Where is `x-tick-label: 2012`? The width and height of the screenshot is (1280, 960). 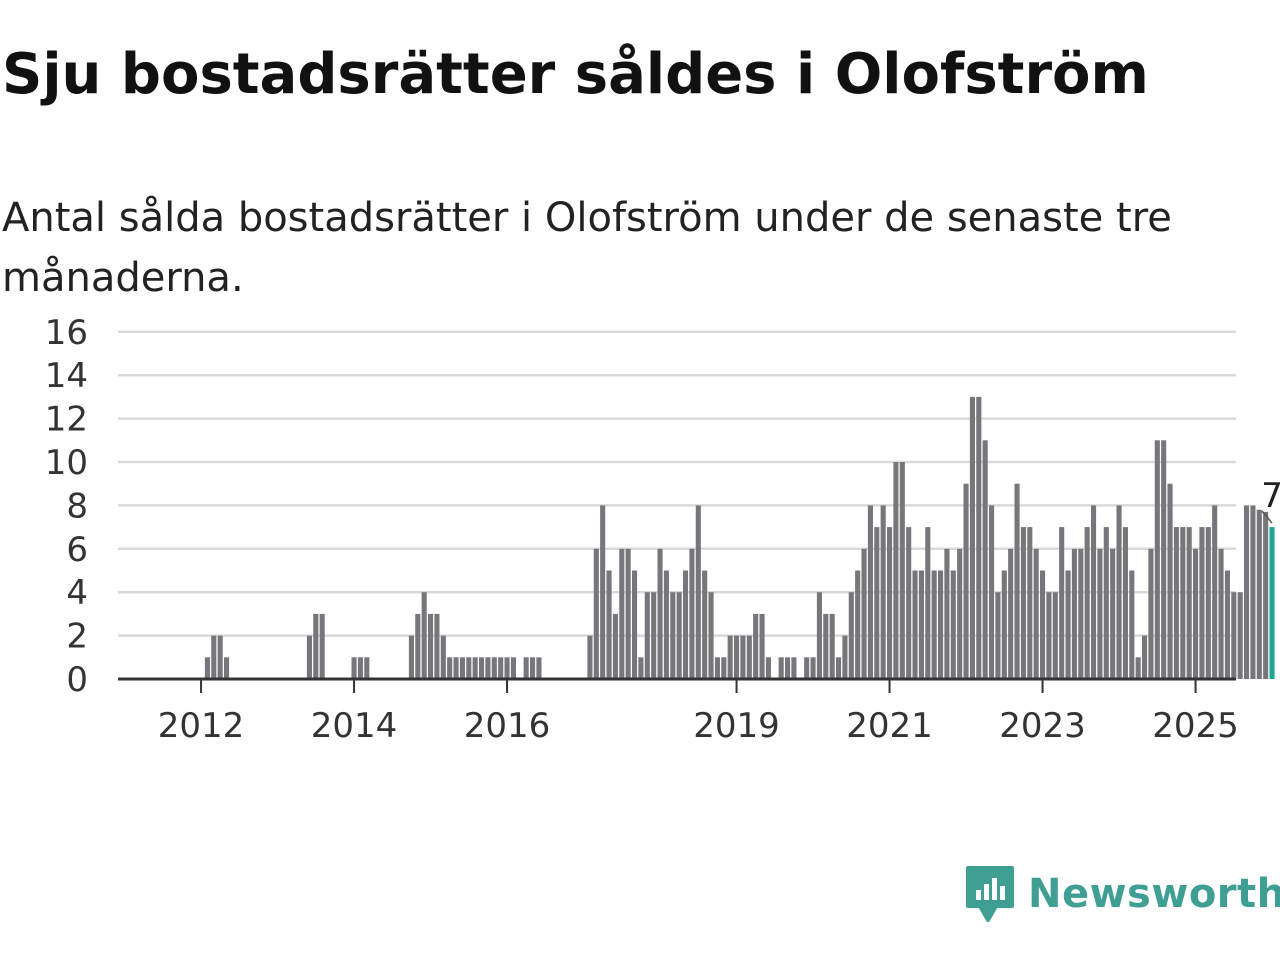
x-tick-label: 2012 is located at coordinates (201, 726).